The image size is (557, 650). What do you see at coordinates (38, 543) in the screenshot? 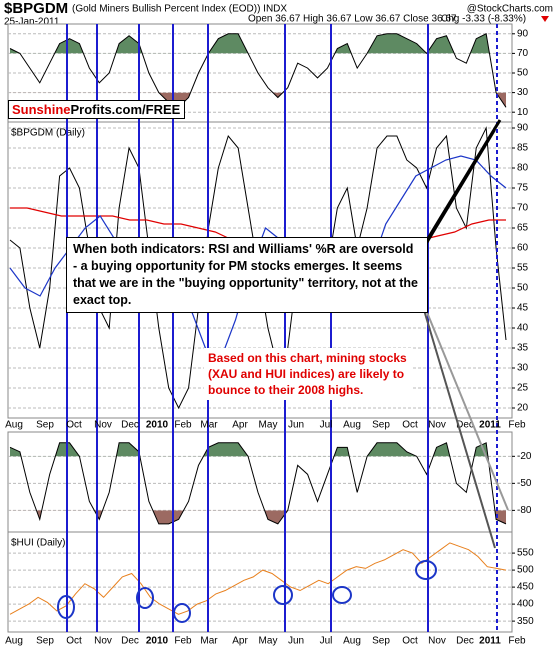
I see `panel-label: $HUI (Daily)` at bounding box center [38, 543].